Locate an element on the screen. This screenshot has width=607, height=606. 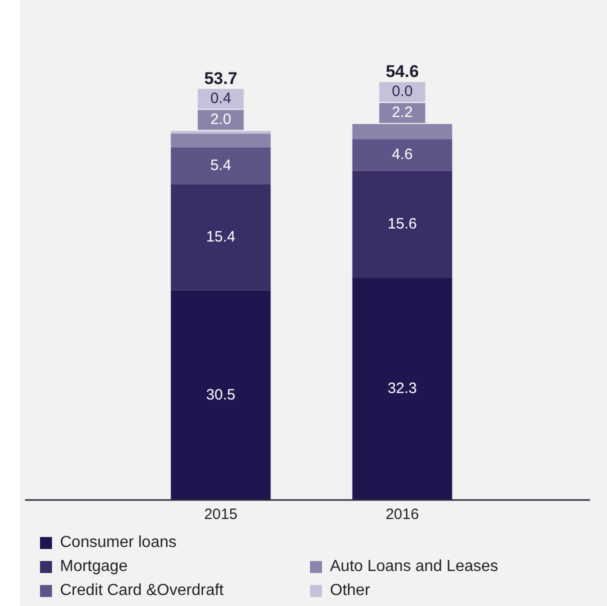
data-label: 30.5 is located at coordinates (221, 395).